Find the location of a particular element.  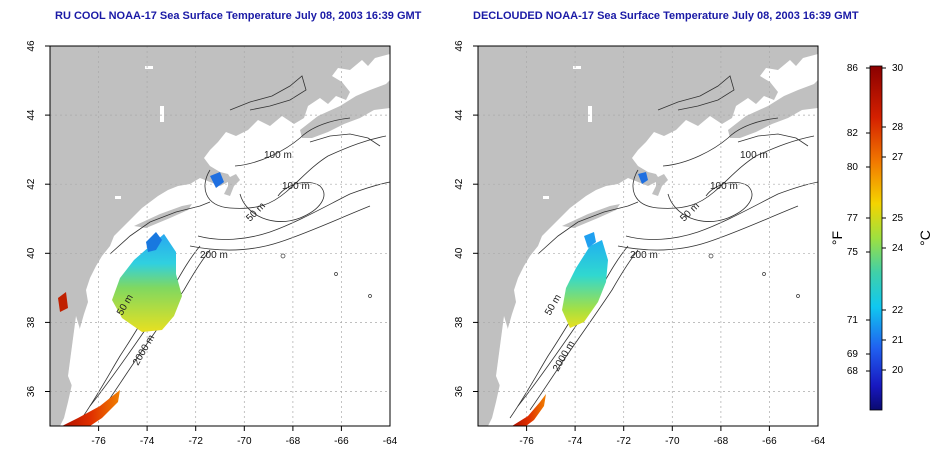

colorbar-f-tick: 75 is located at coordinates (853, 252).